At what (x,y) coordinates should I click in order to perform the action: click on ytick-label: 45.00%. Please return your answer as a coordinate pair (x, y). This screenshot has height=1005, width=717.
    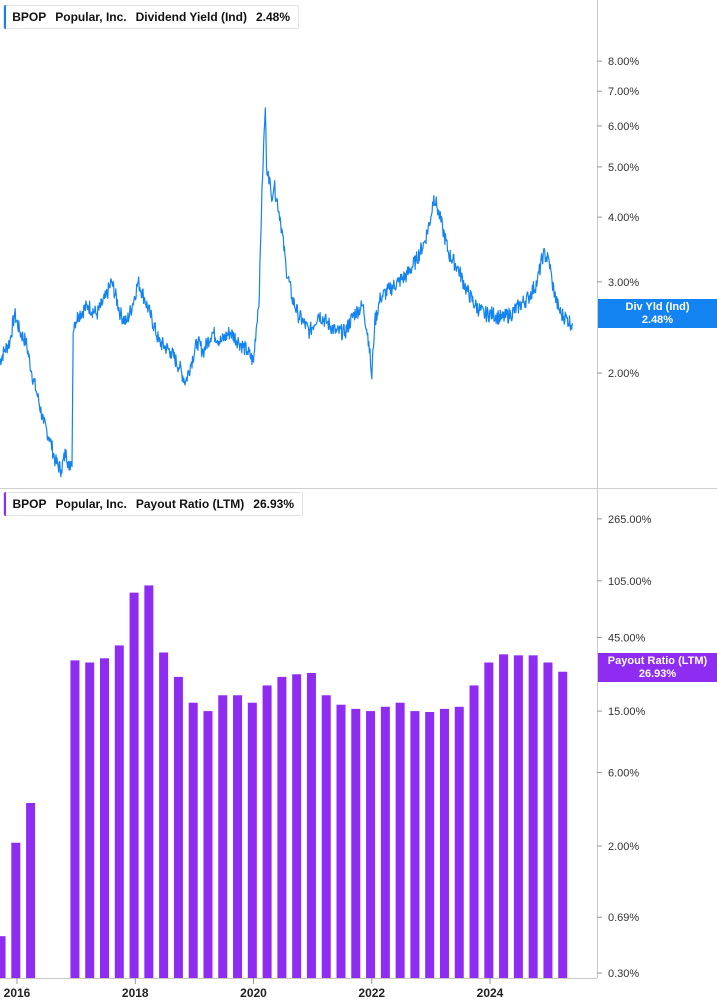
    Looking at the image, I should click on (627, 639).